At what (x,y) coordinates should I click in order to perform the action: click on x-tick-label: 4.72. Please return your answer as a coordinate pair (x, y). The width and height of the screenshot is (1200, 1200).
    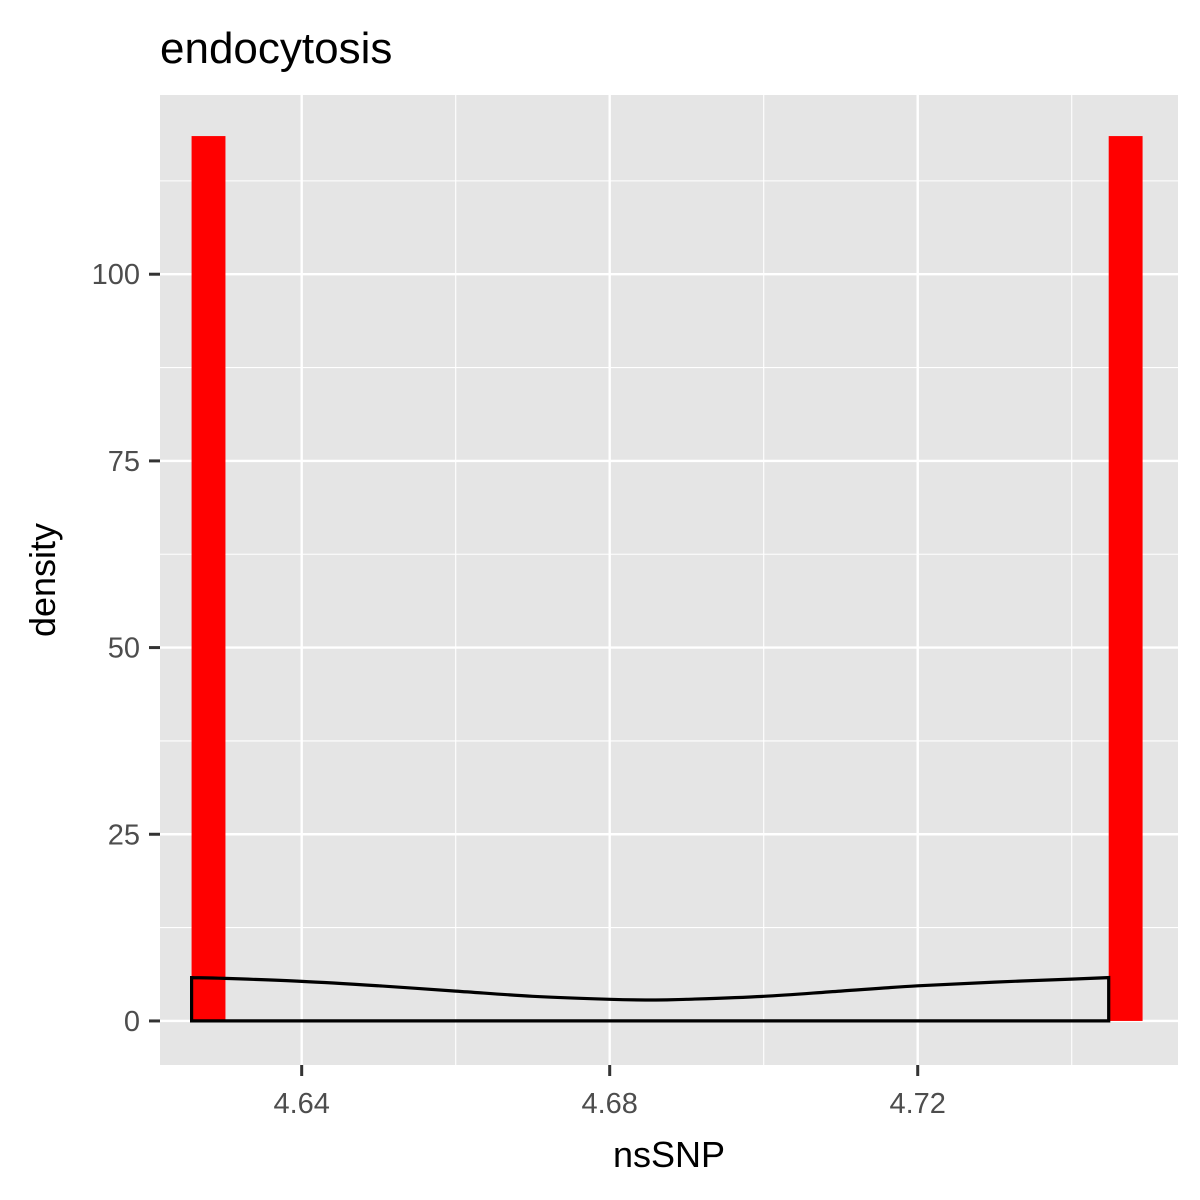
    Looking at the image, I should click on (917, 1104).